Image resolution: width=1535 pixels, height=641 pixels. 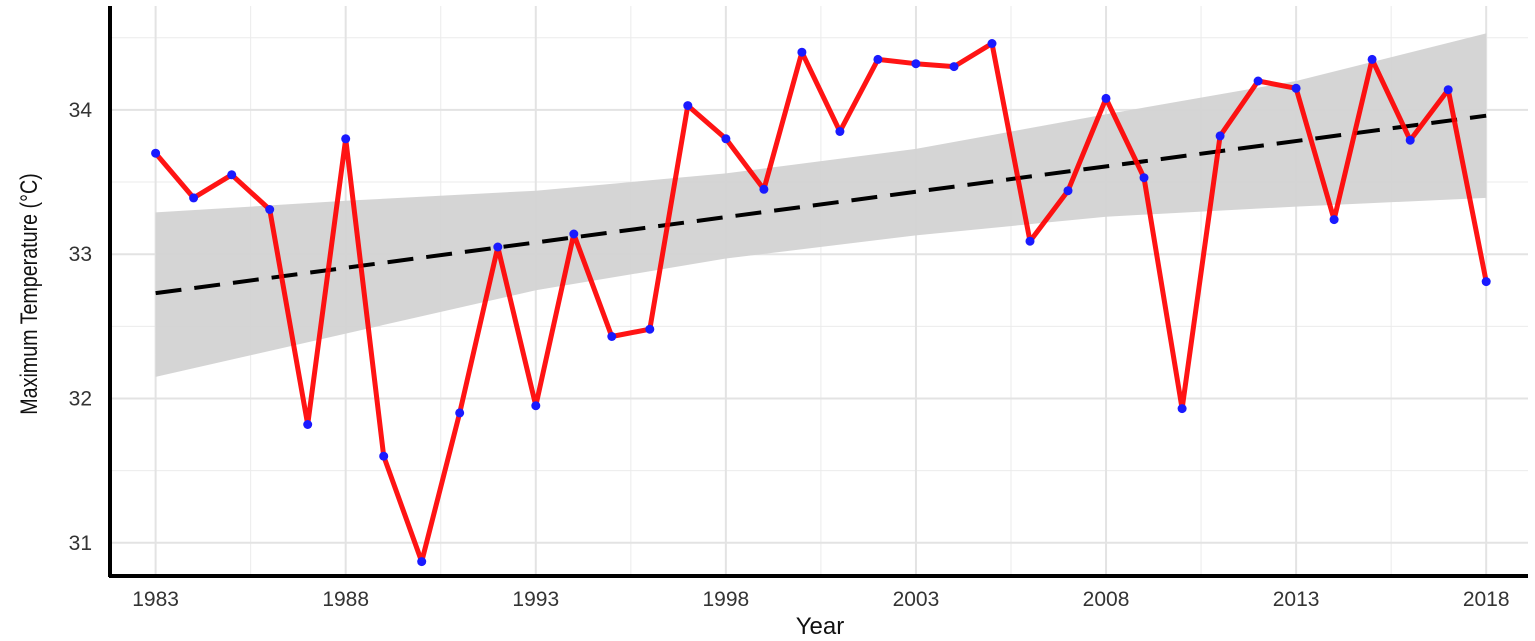 I want to click on x-tick-label: 1988, so click(x=345, y=599).